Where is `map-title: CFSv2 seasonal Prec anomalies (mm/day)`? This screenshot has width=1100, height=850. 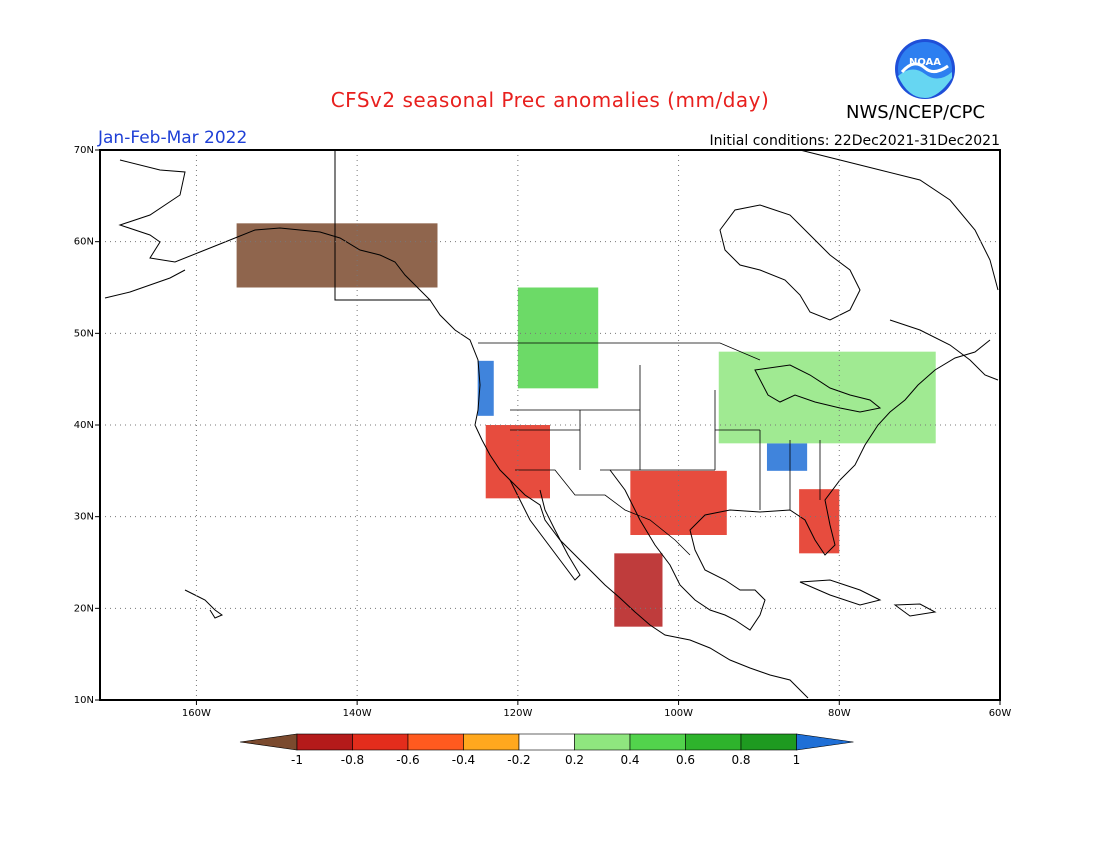 map-title: CFSv2 seasonal Prec anomalies (mm/day) is located at coordinates (550, 100).